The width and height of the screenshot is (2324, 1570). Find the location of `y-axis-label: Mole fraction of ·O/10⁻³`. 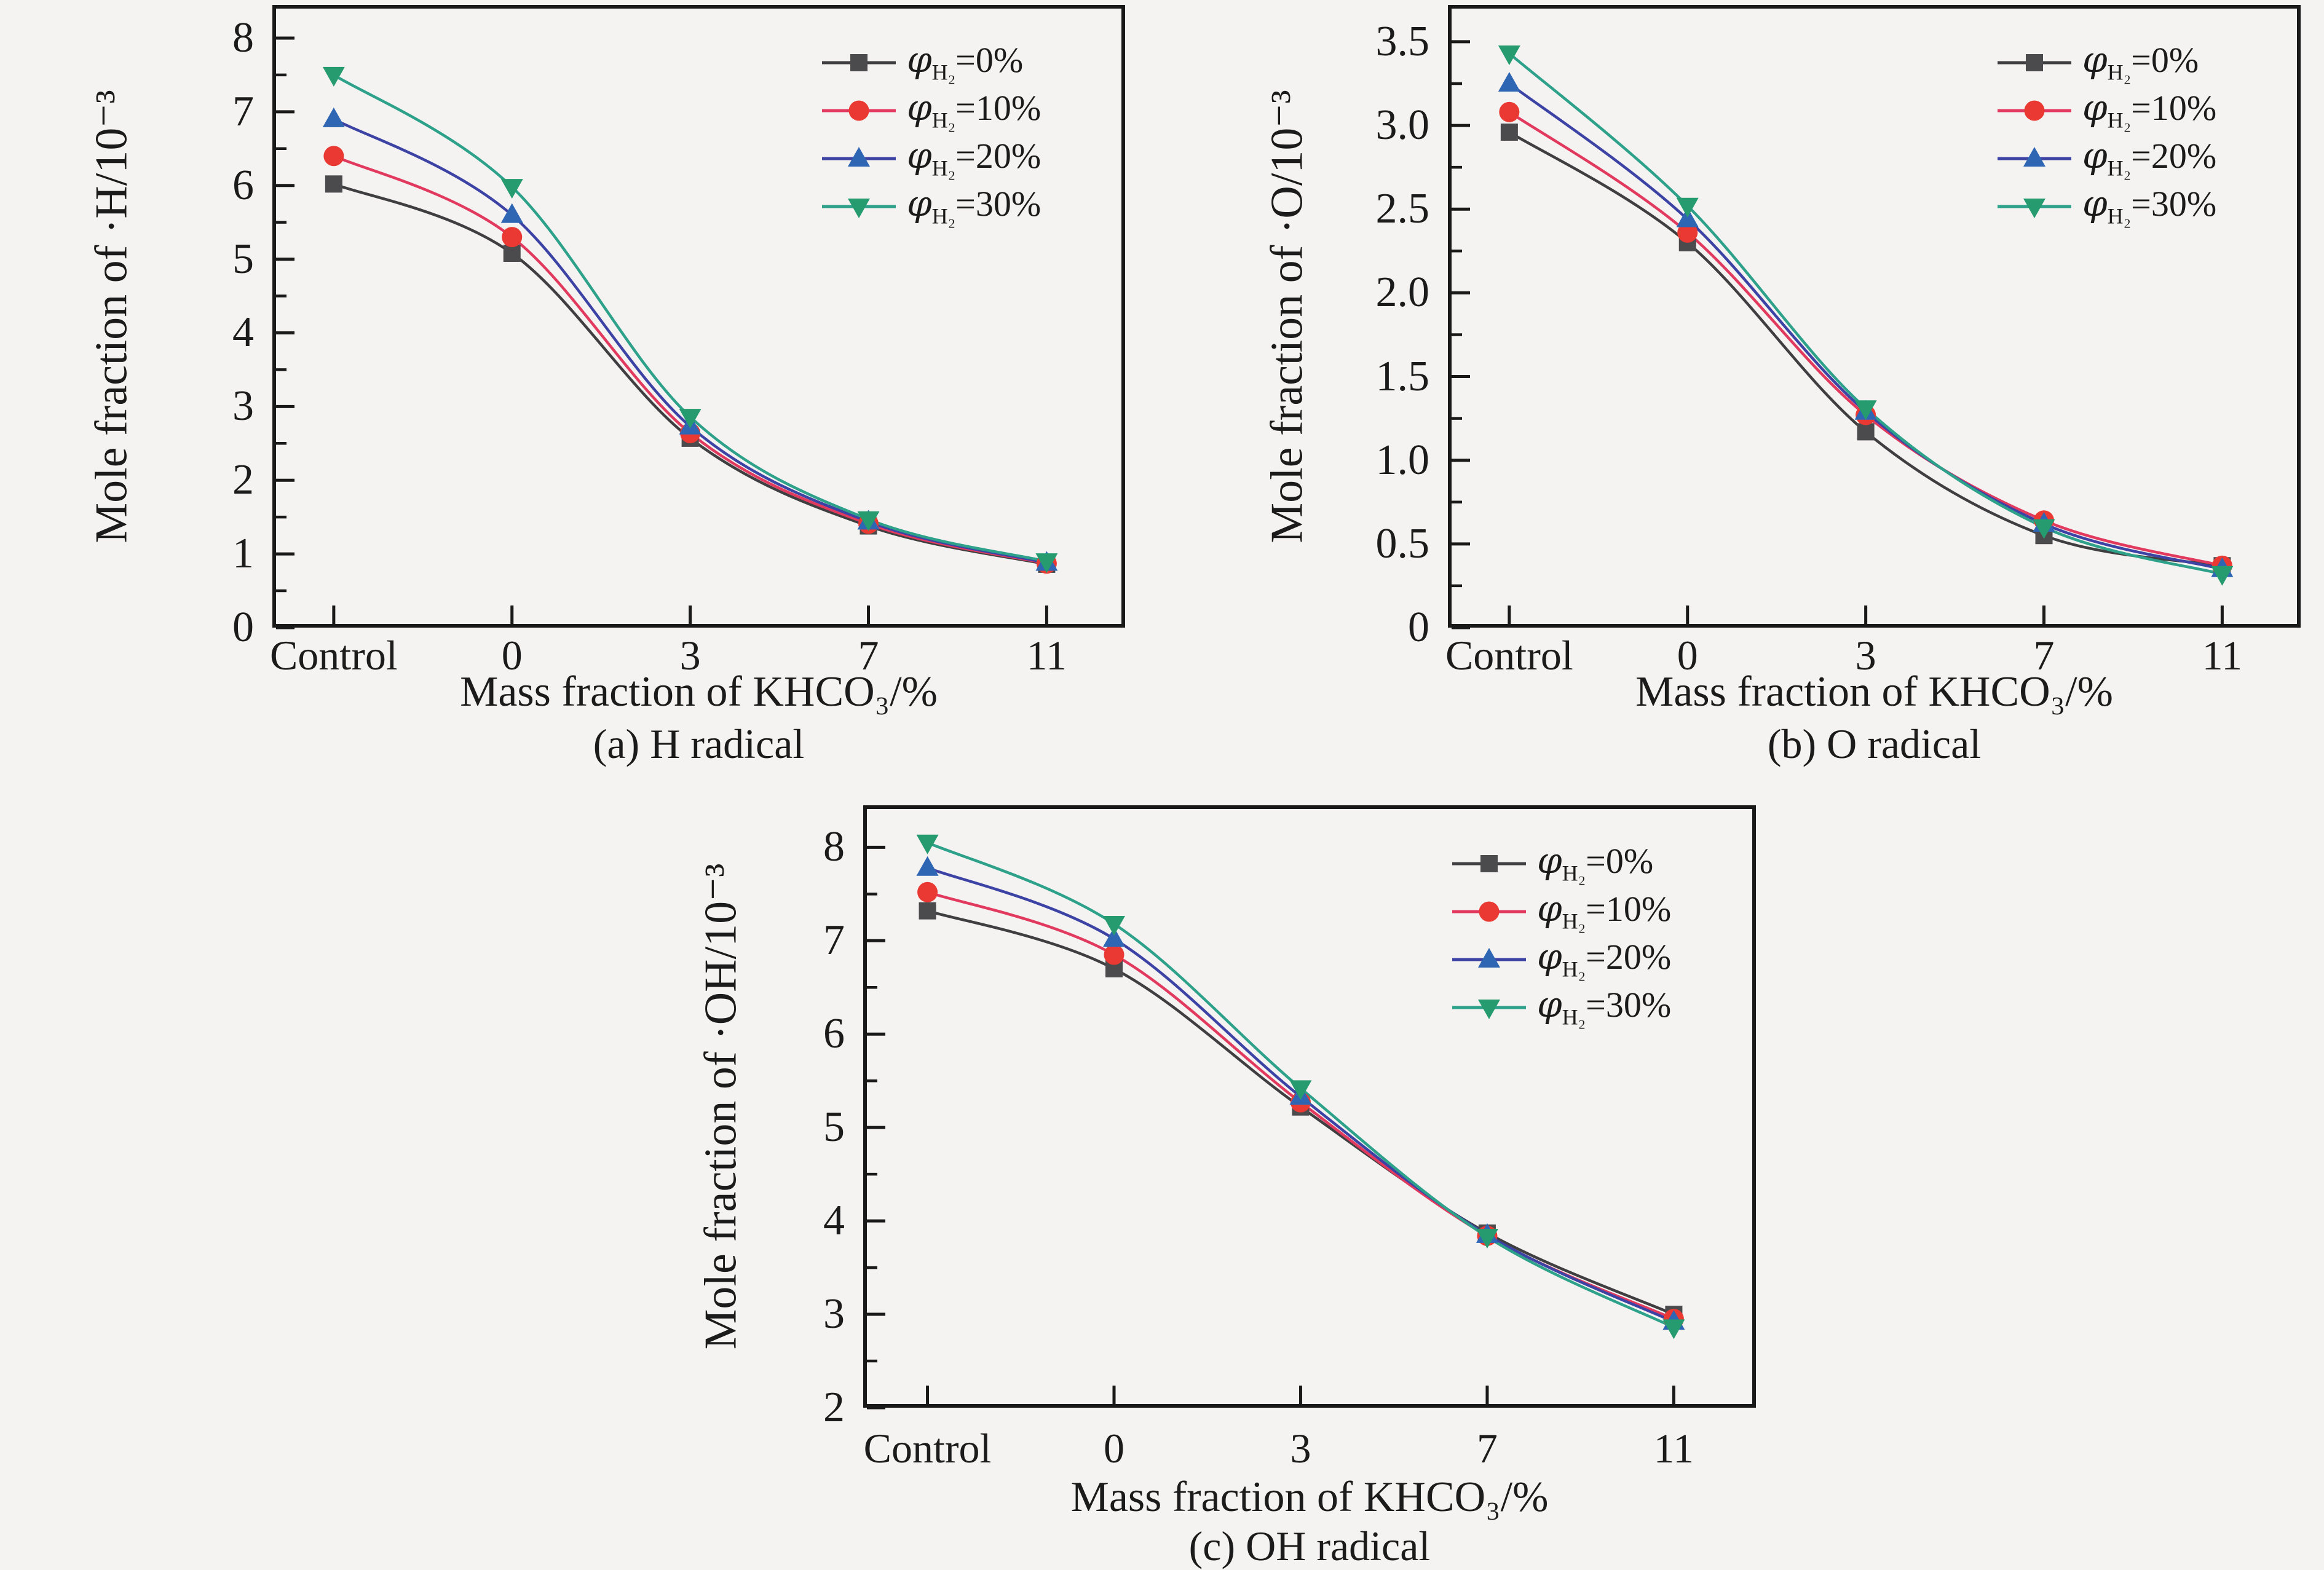

y-axis-label: Mole fraction of ·O/10⁻³ is located at coordinates (1287, 316).